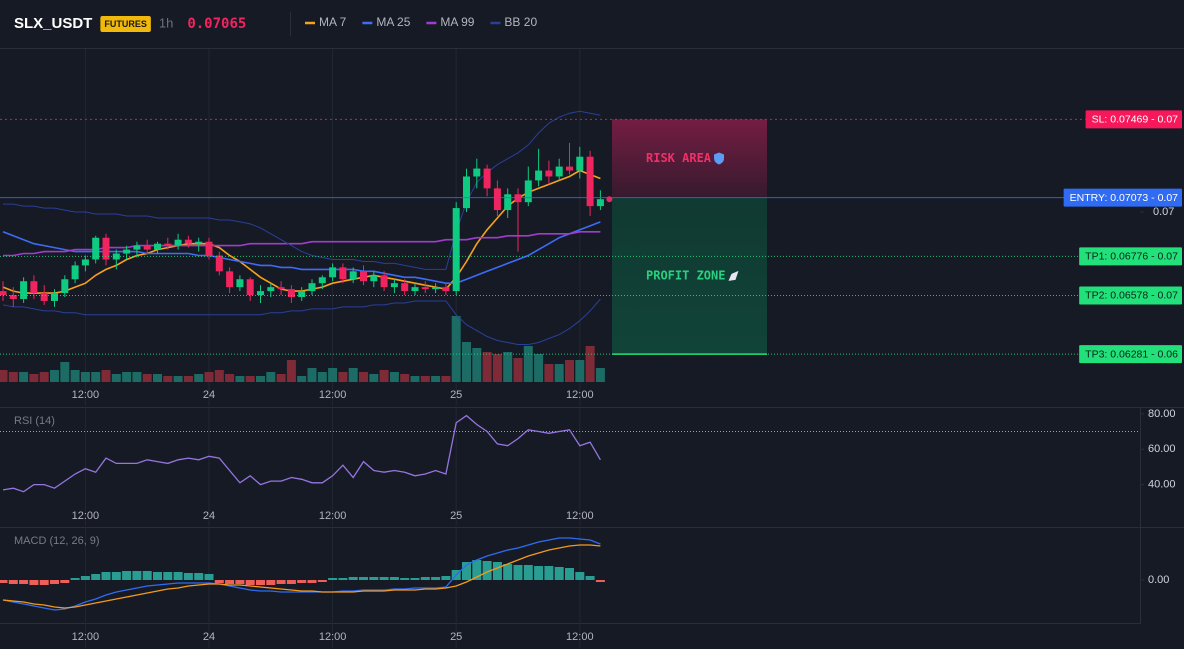 The height and width of the screenshot is (649, 1184). I want to click on last-price: 0.07065, so click(216, 24).